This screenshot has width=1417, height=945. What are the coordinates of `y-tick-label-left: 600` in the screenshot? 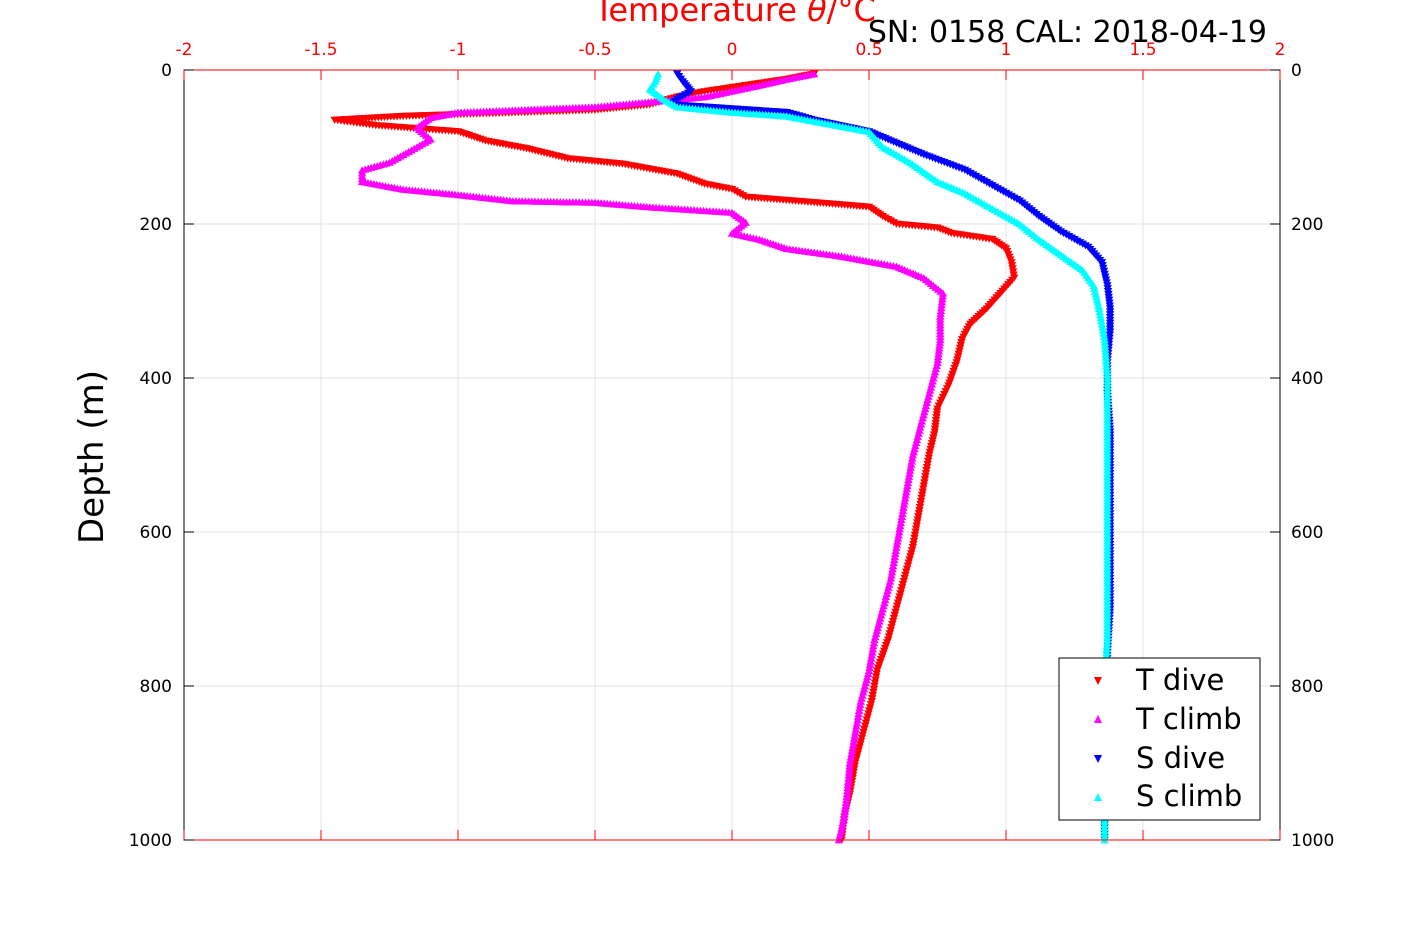 It's located at (156, 533).